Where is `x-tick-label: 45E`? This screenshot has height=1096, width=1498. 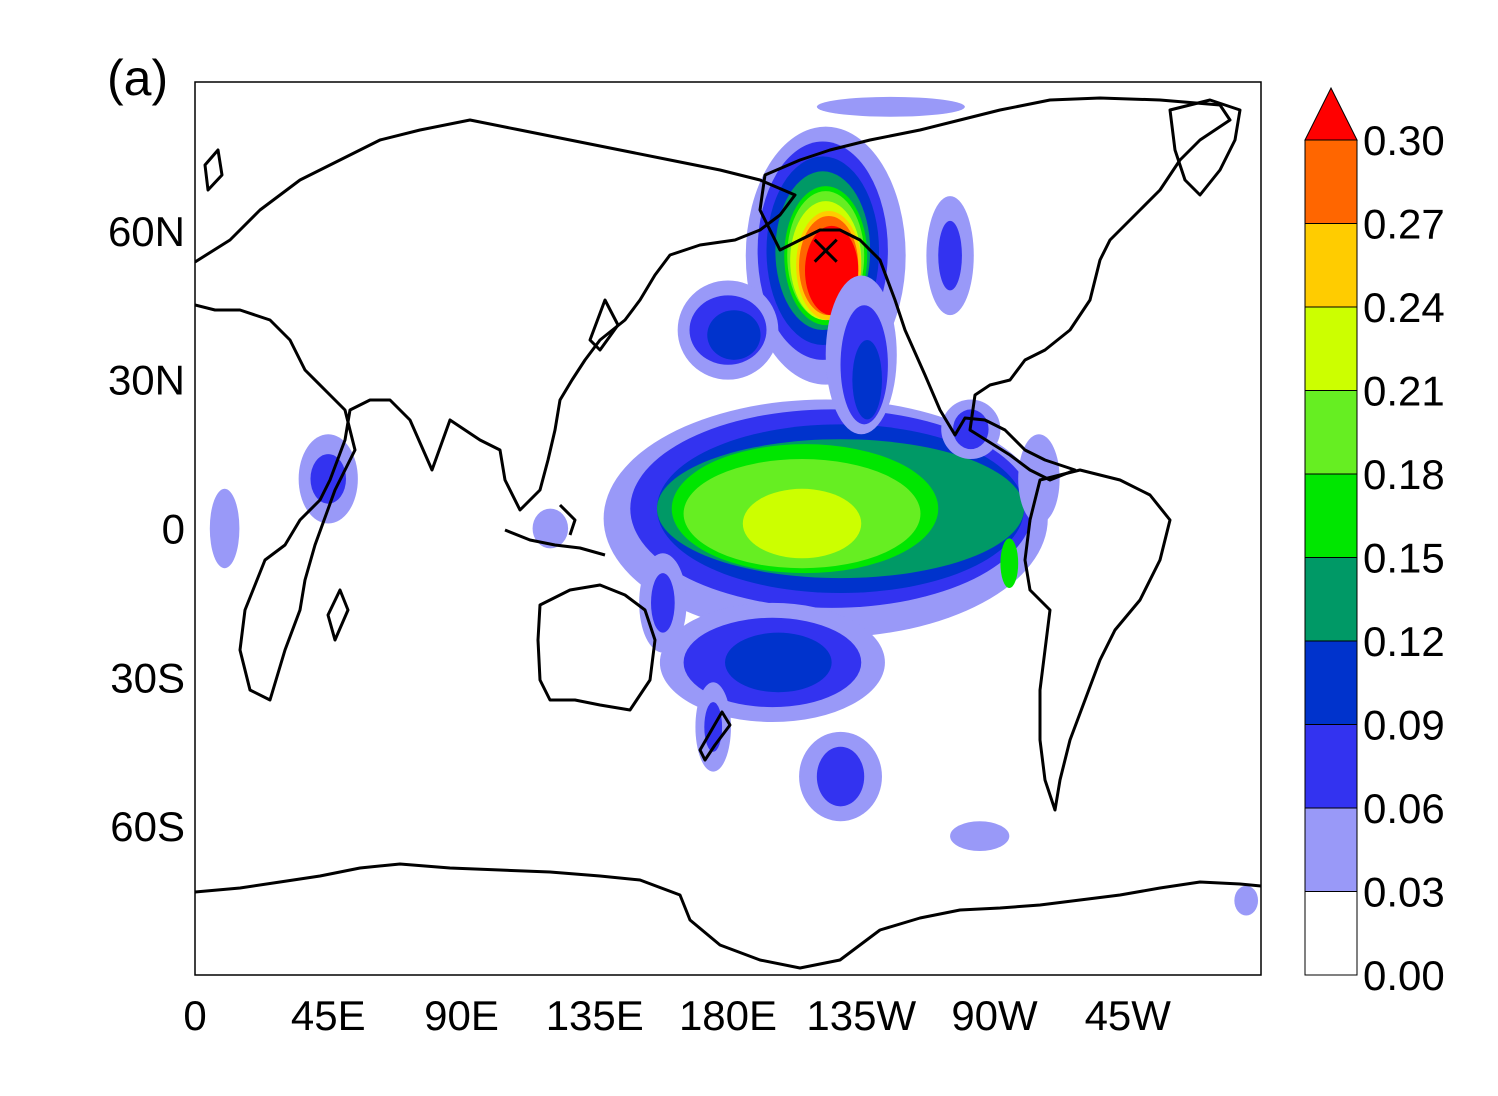 x-tick-label: 45E is located at coordinates (328, 1015).